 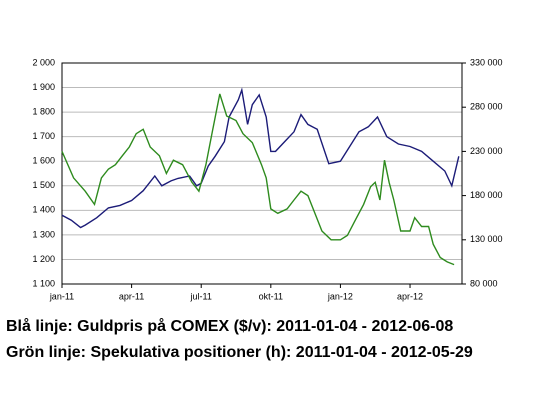 I want to click on x-tick-label: apr-12, so click(x=410, y=296).